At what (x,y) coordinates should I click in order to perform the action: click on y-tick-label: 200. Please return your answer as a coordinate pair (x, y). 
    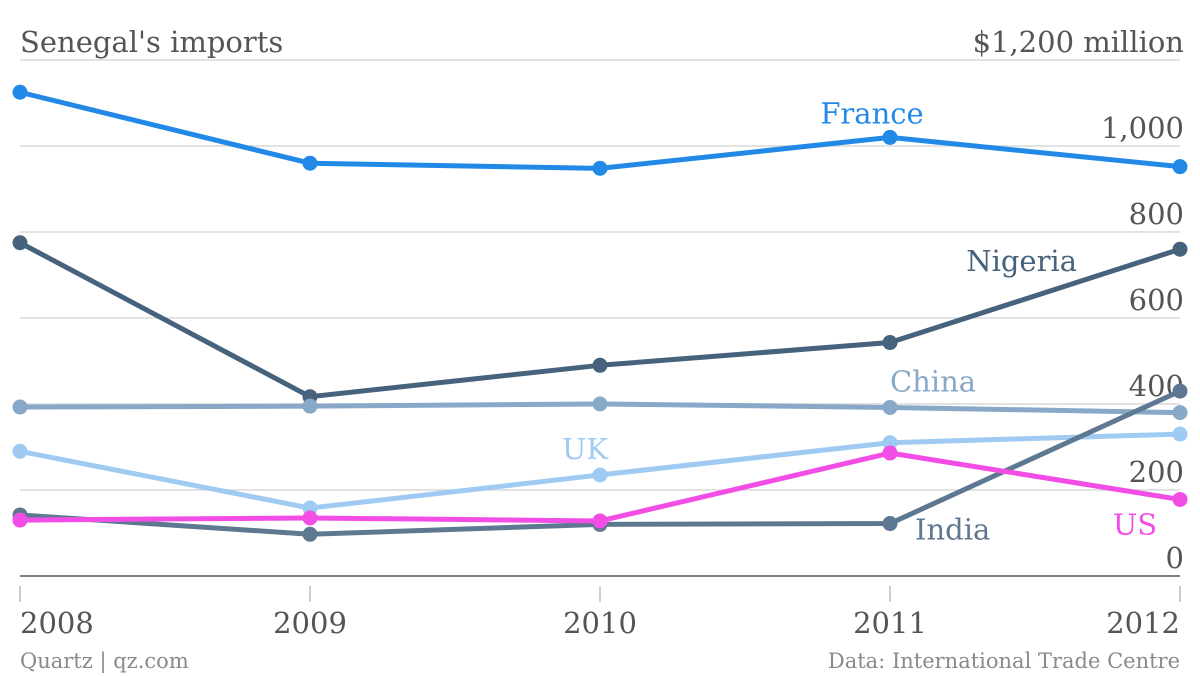
    Looking at the image, I should click on (1156, 472).